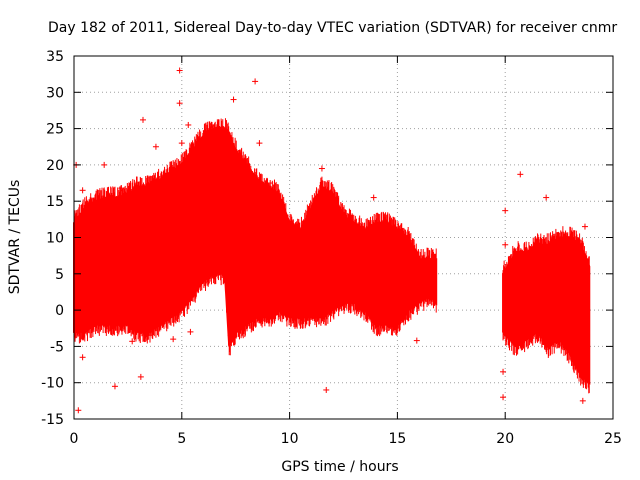 Image resolution: width=640 pixels, height=480 pixels. What do you see at coordinates (52, 384) in the screenshot?
I see `y-tick-label: -10` at bounding box center [52, 384].